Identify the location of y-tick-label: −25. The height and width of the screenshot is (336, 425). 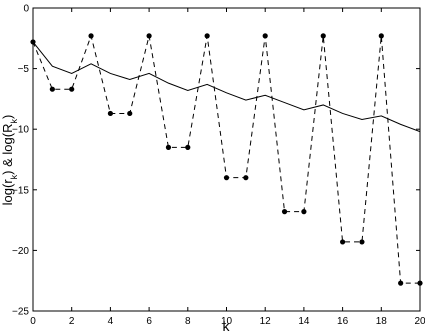
(20, 312).